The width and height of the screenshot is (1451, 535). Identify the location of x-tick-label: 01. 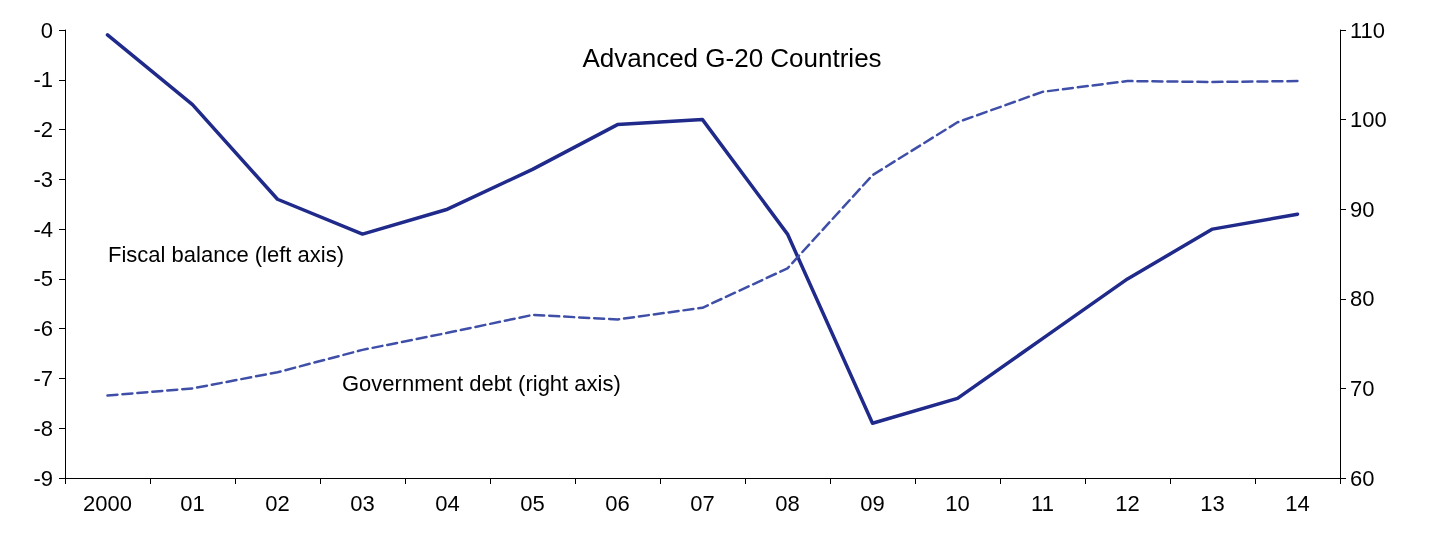
(192, 503).